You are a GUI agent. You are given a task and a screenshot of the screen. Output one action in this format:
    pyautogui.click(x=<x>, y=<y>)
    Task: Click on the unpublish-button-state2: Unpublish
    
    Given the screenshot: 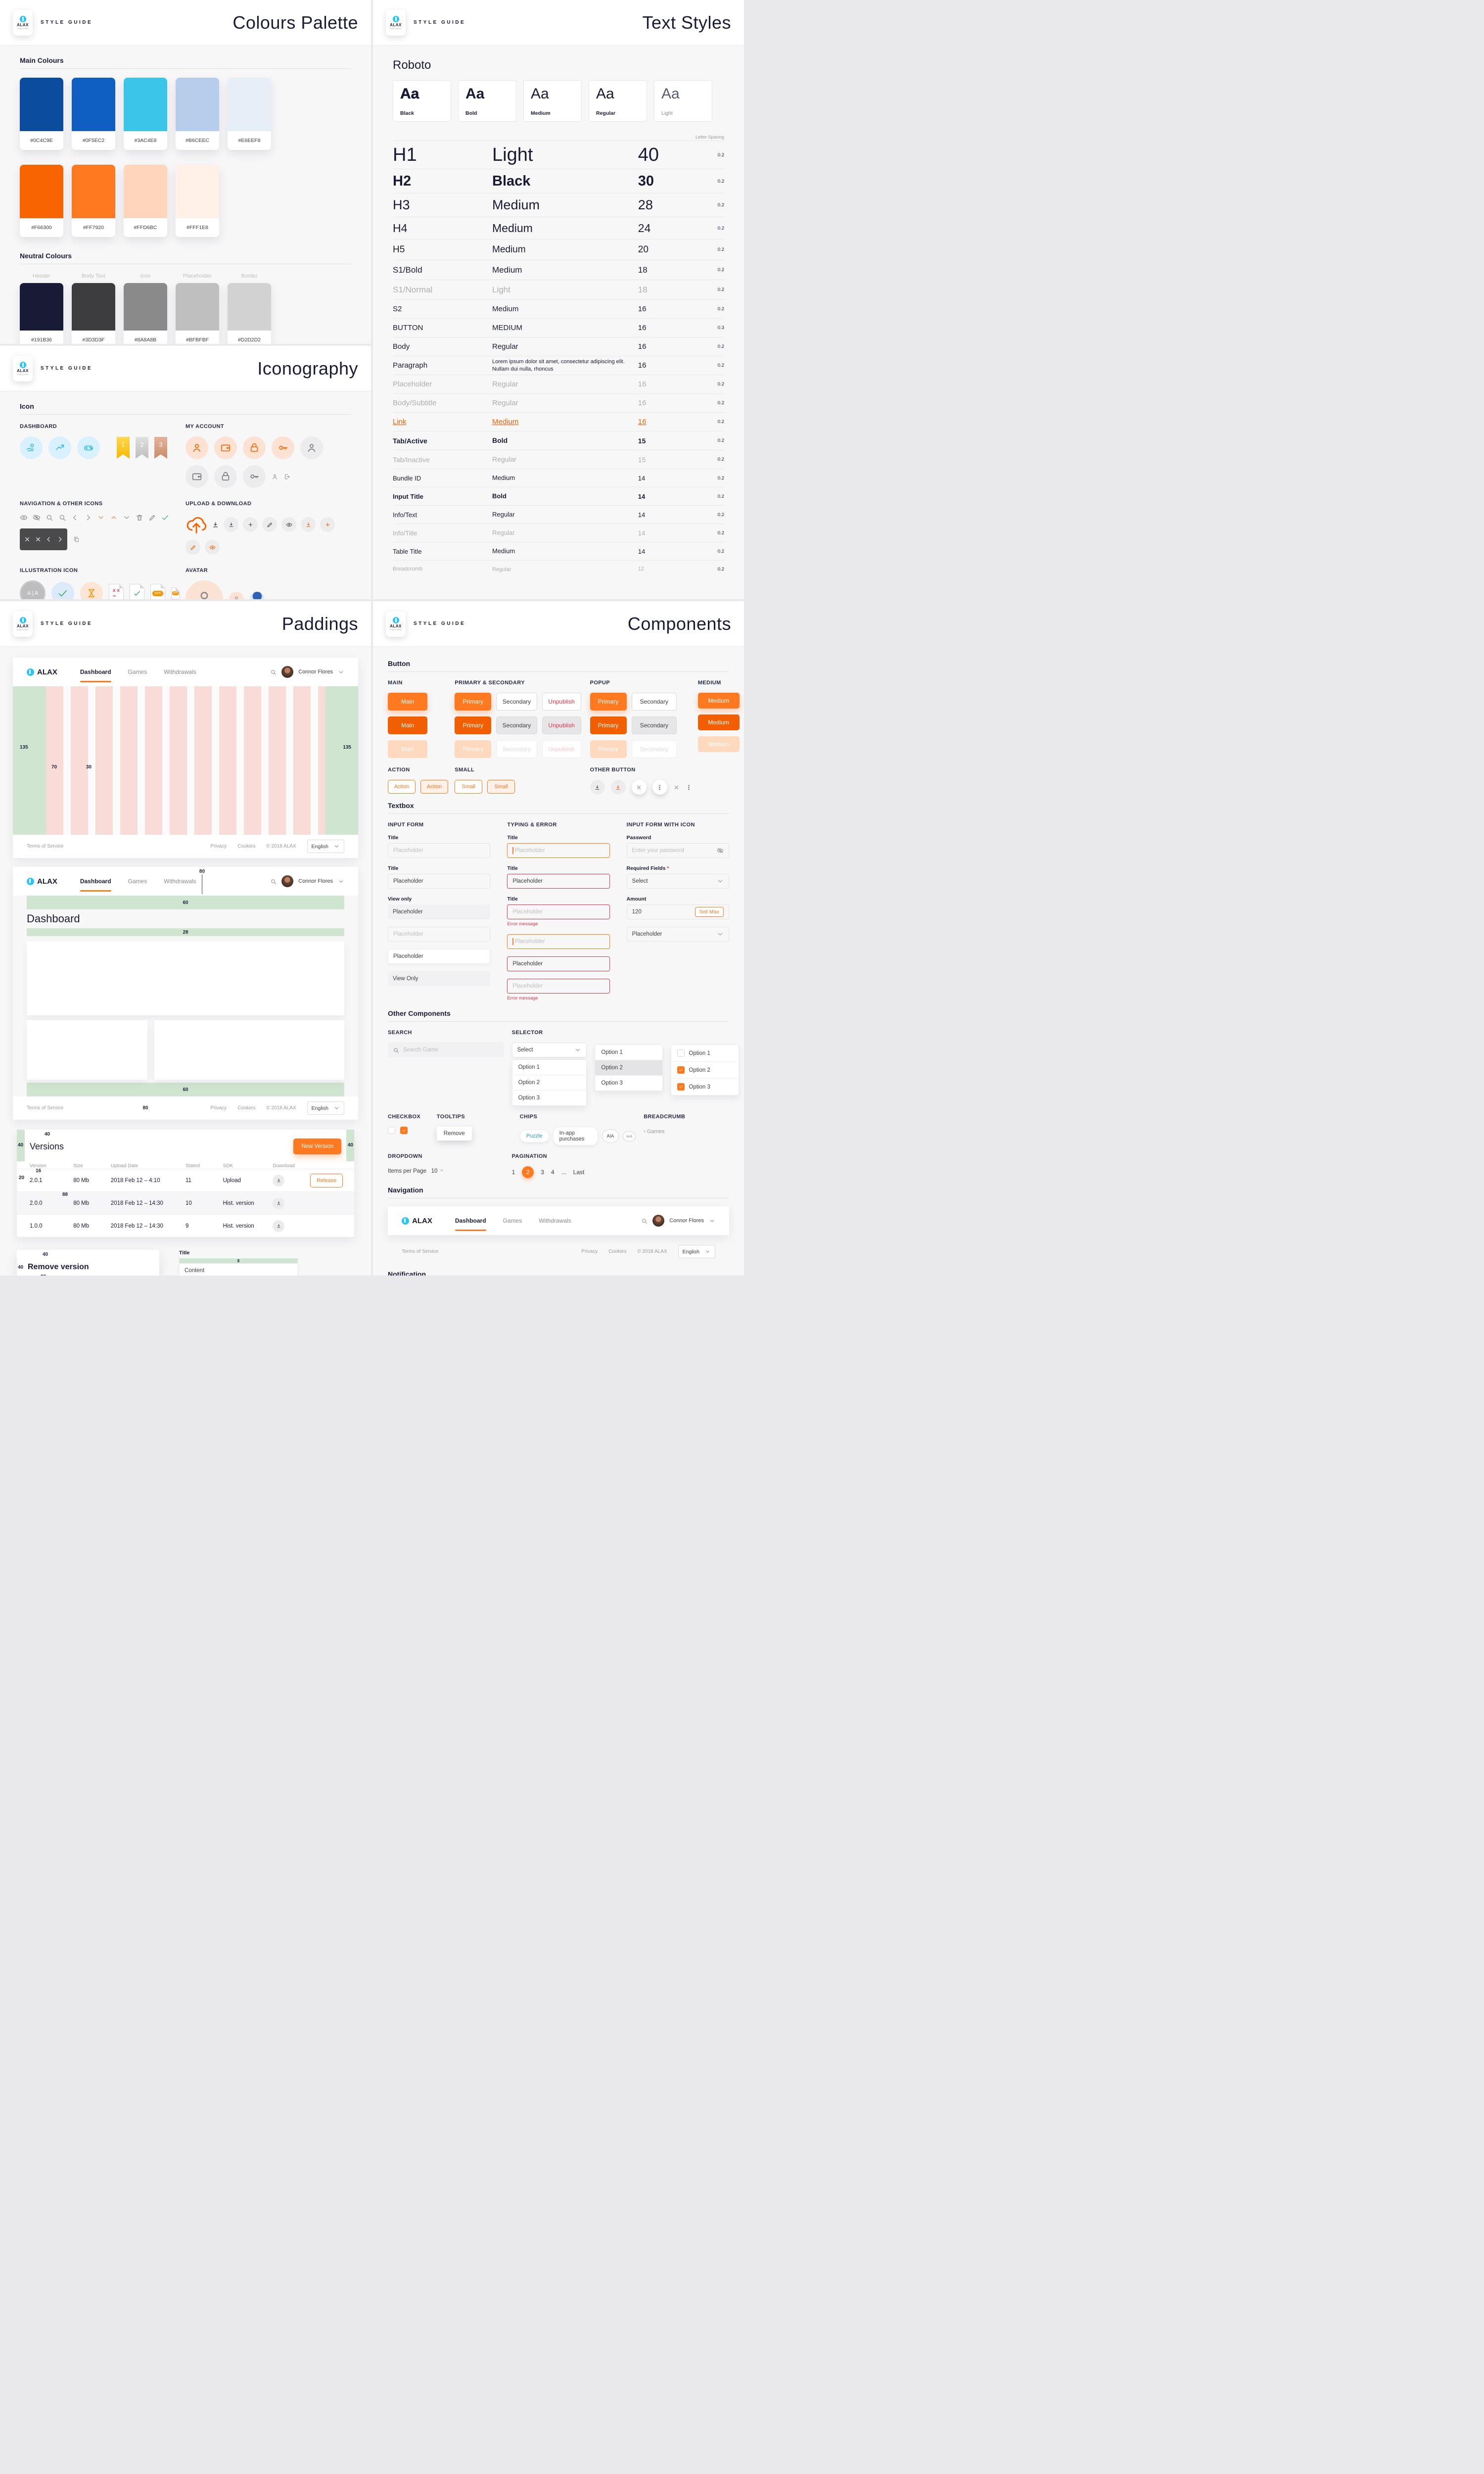 What is the action you would take?
    pyautogui.click(x=561, y=749)
    